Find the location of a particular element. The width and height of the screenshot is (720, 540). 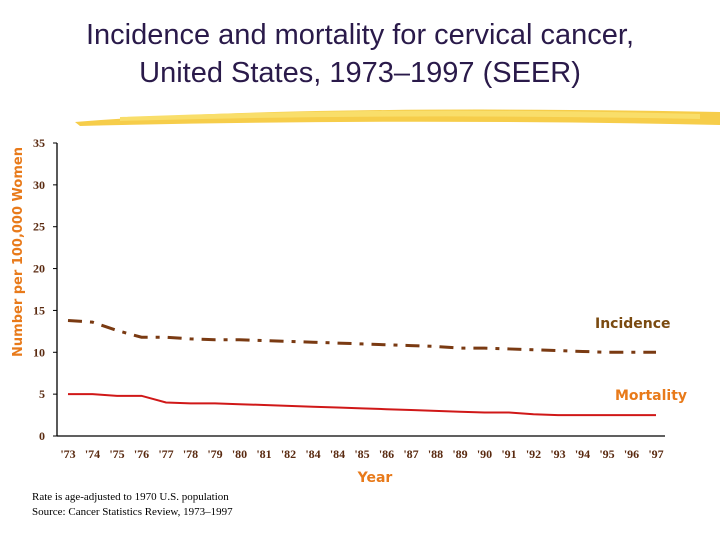

x-tick-label: '91 is located at coordinates (508, 454).